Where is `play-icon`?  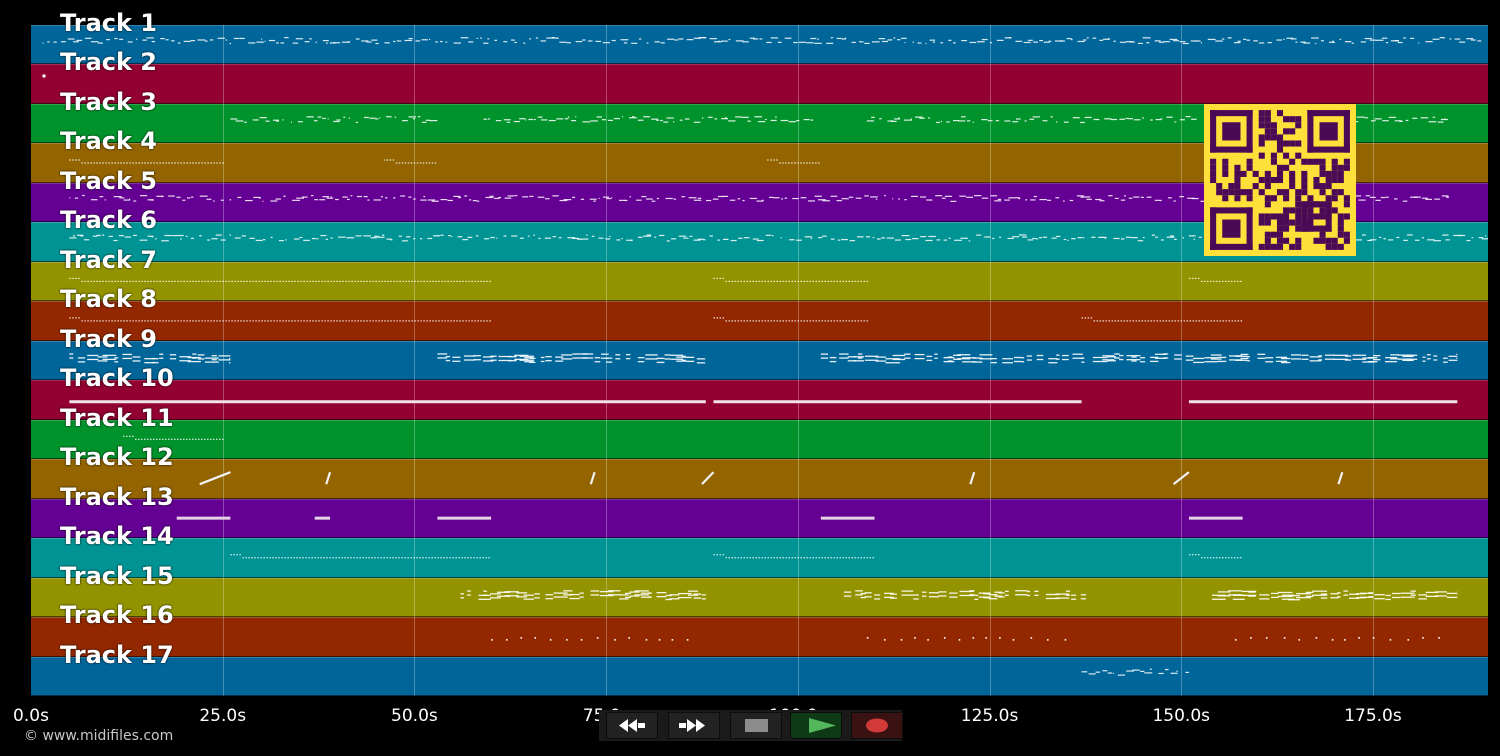
play-icon is located at coordinates (822, 725).